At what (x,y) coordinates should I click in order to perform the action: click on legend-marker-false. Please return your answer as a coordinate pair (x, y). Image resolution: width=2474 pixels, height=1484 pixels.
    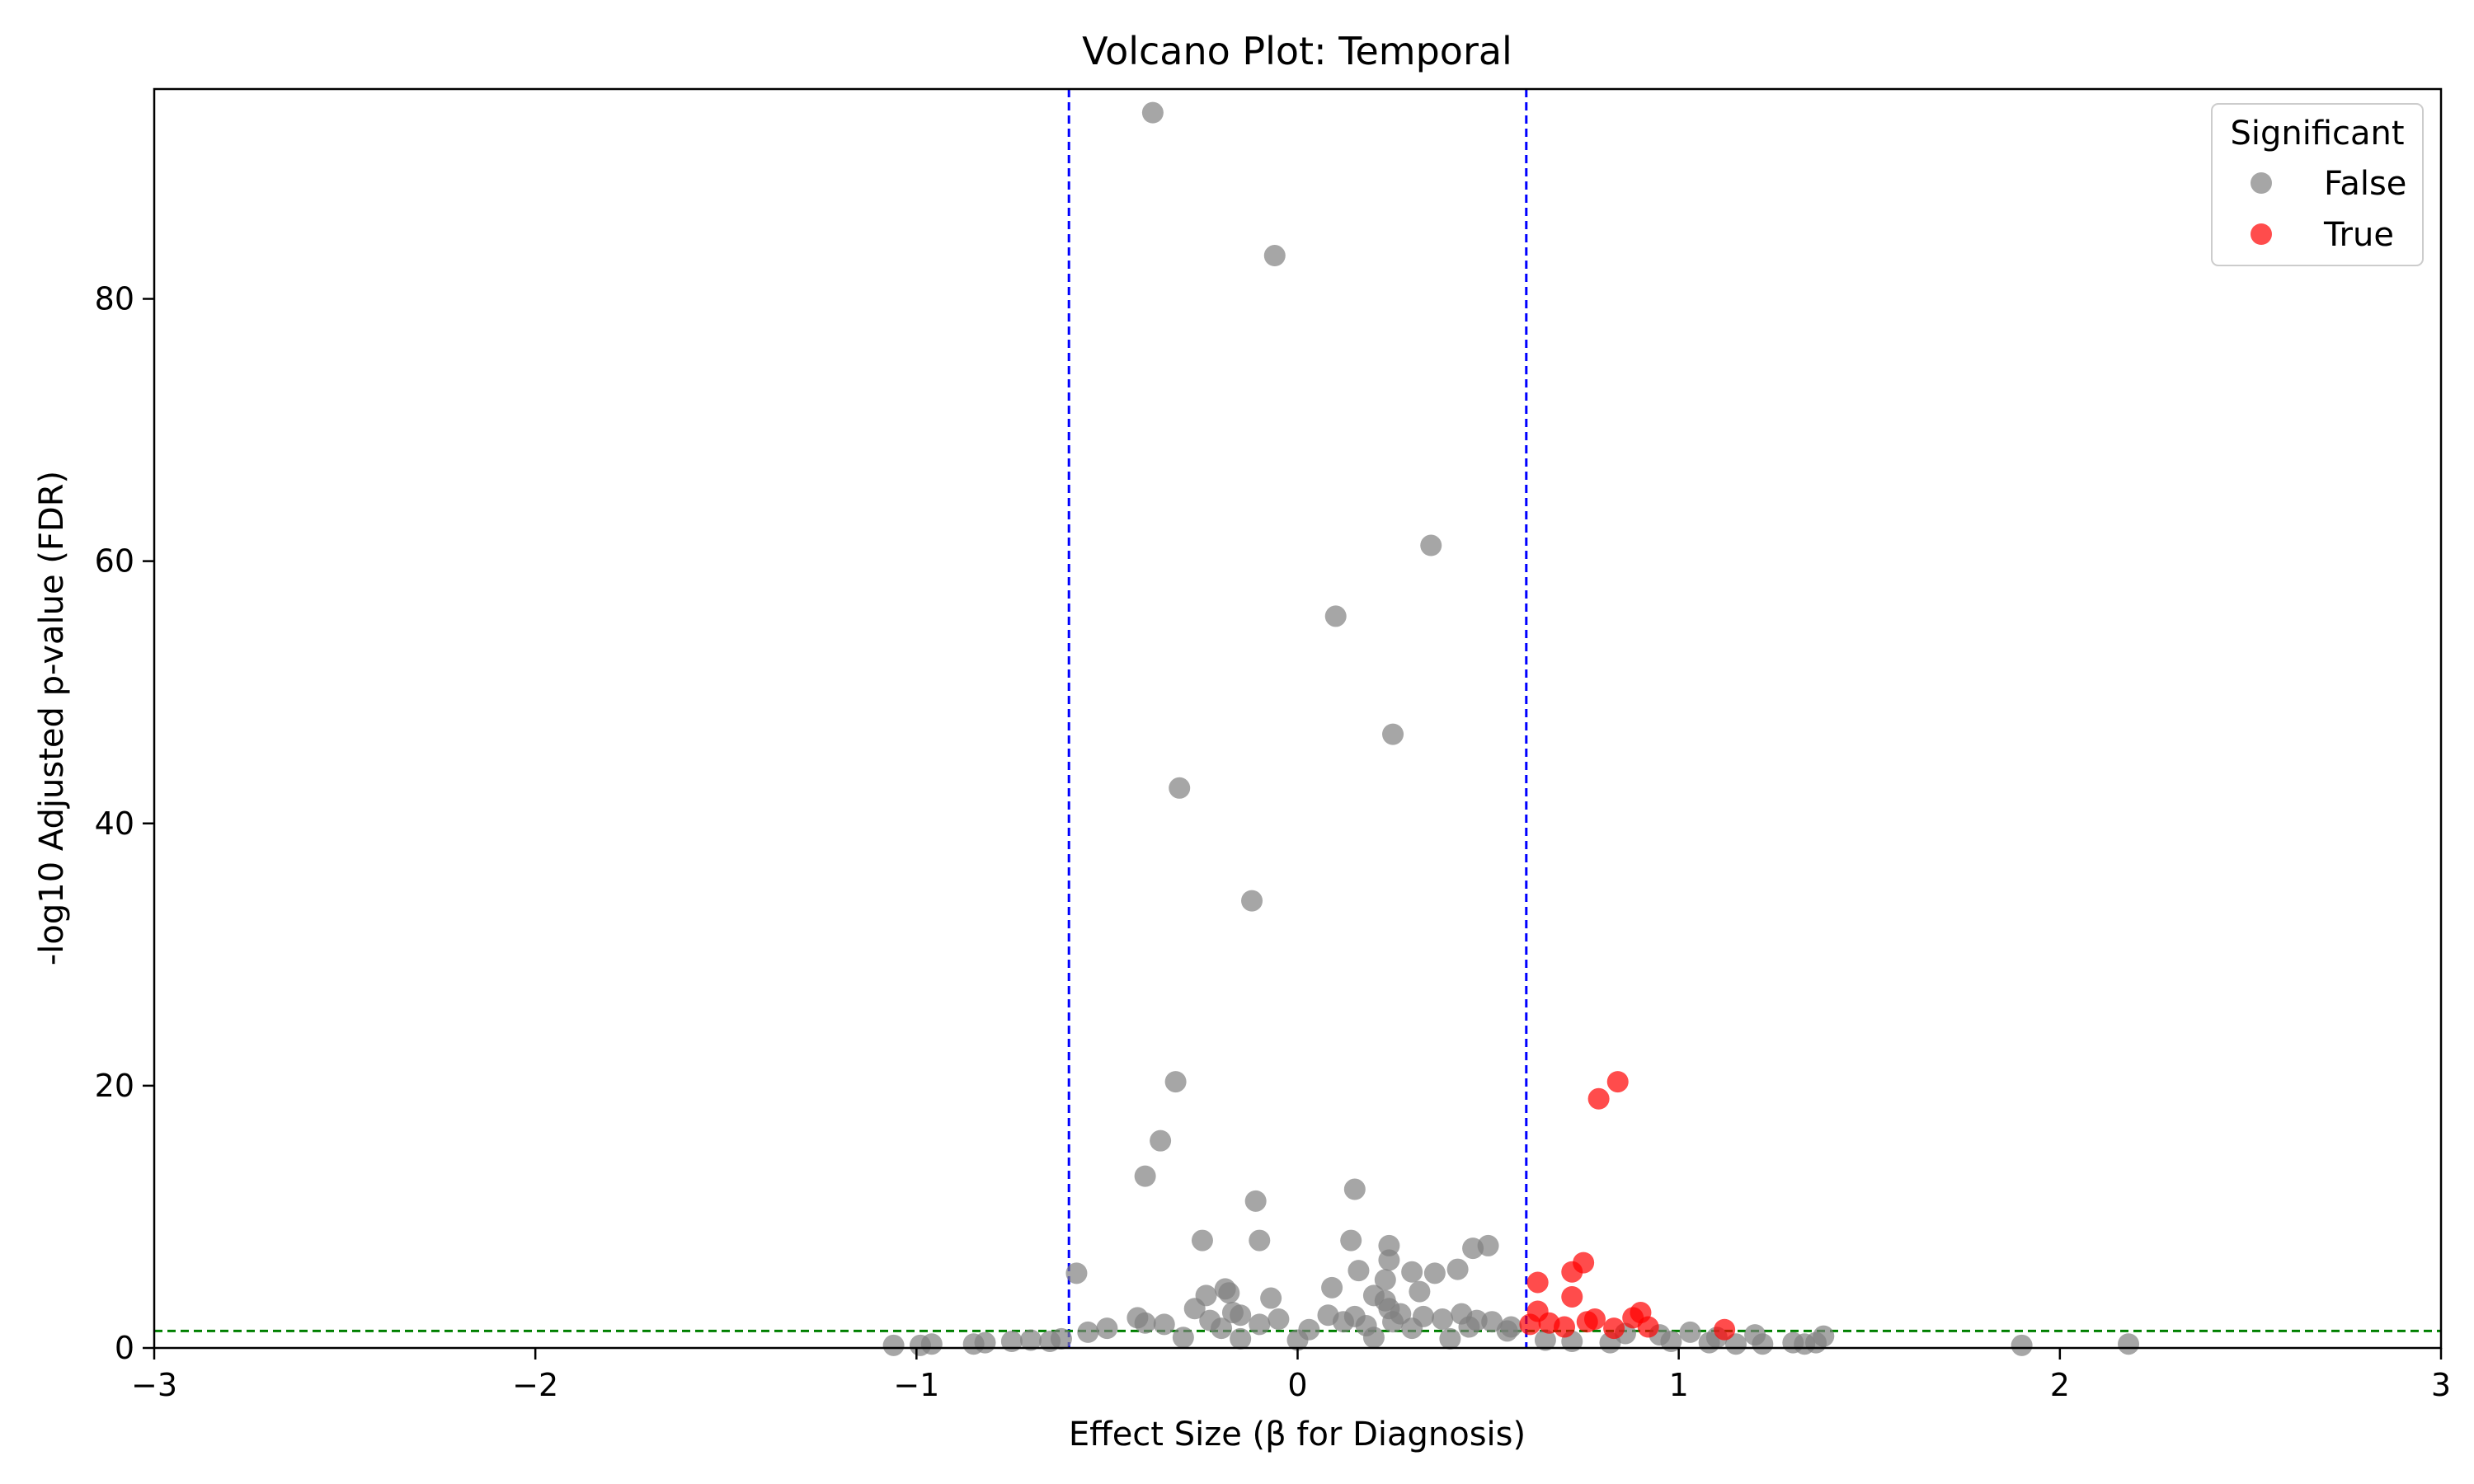
    Looking at the image, I should click on (2261, 183).